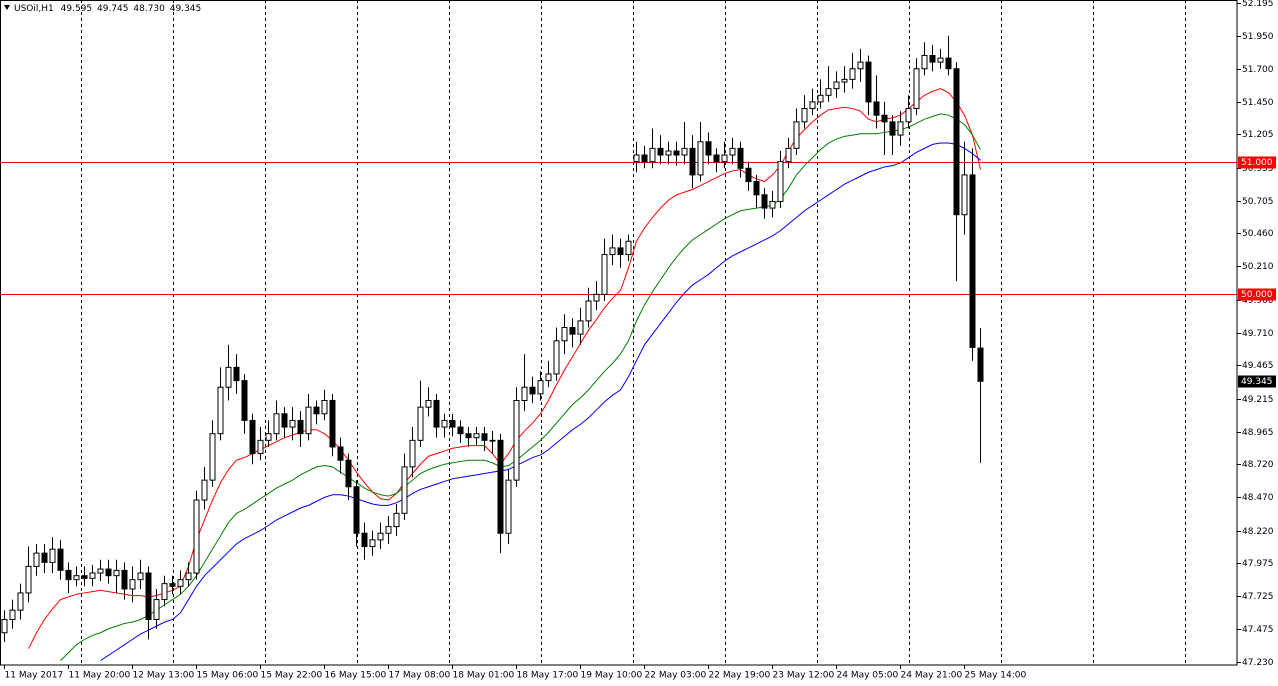 This screenshot has width=1278, height=686. Describe the element at coordinates (1258, 597) in the screenshot. I see `y-tick-label: 47.725` at that location.